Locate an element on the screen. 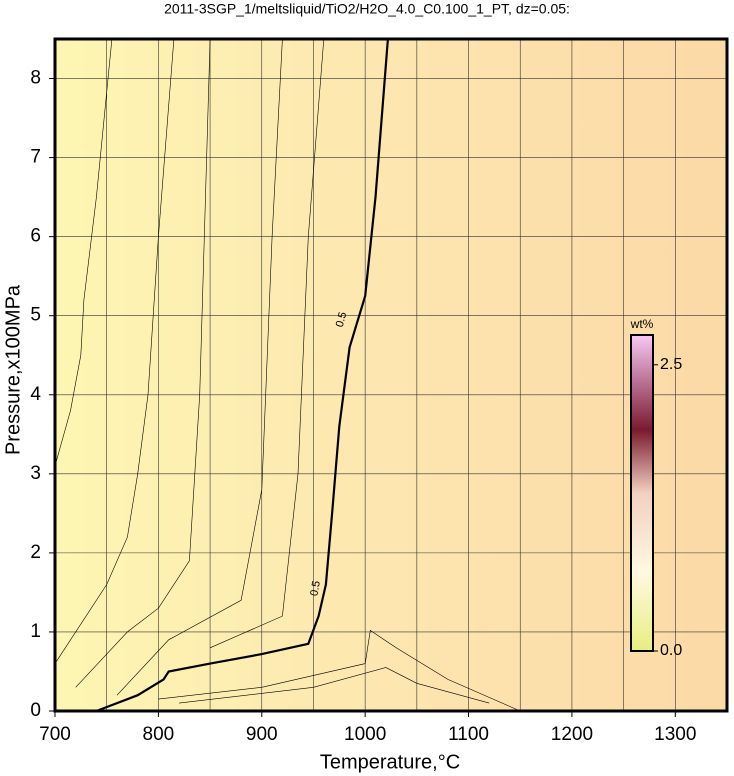 Image resolution: width=734 pixels, height=776 pixels. y-tick-label: 6 is located at coordinates (35, 236).